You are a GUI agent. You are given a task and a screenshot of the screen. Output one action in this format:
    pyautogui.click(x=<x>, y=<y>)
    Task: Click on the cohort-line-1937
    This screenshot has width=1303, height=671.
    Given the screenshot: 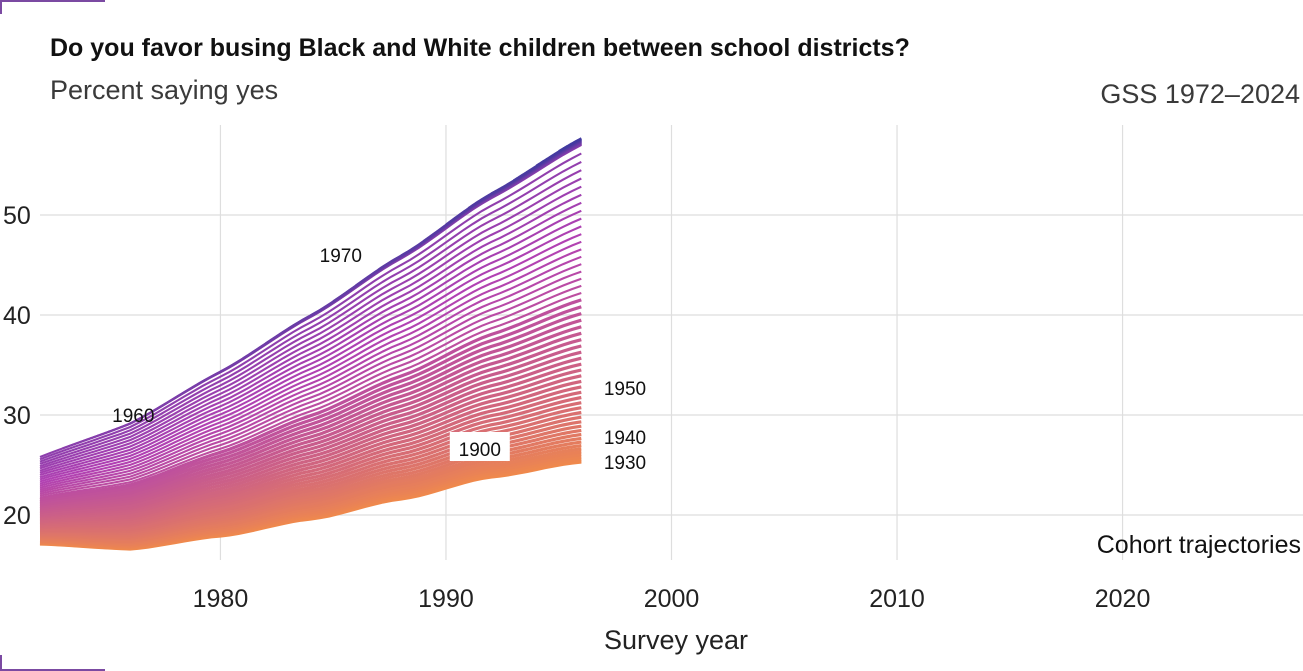 What is the action you would take?
    pyautogui.click(x=310, y=386)
    